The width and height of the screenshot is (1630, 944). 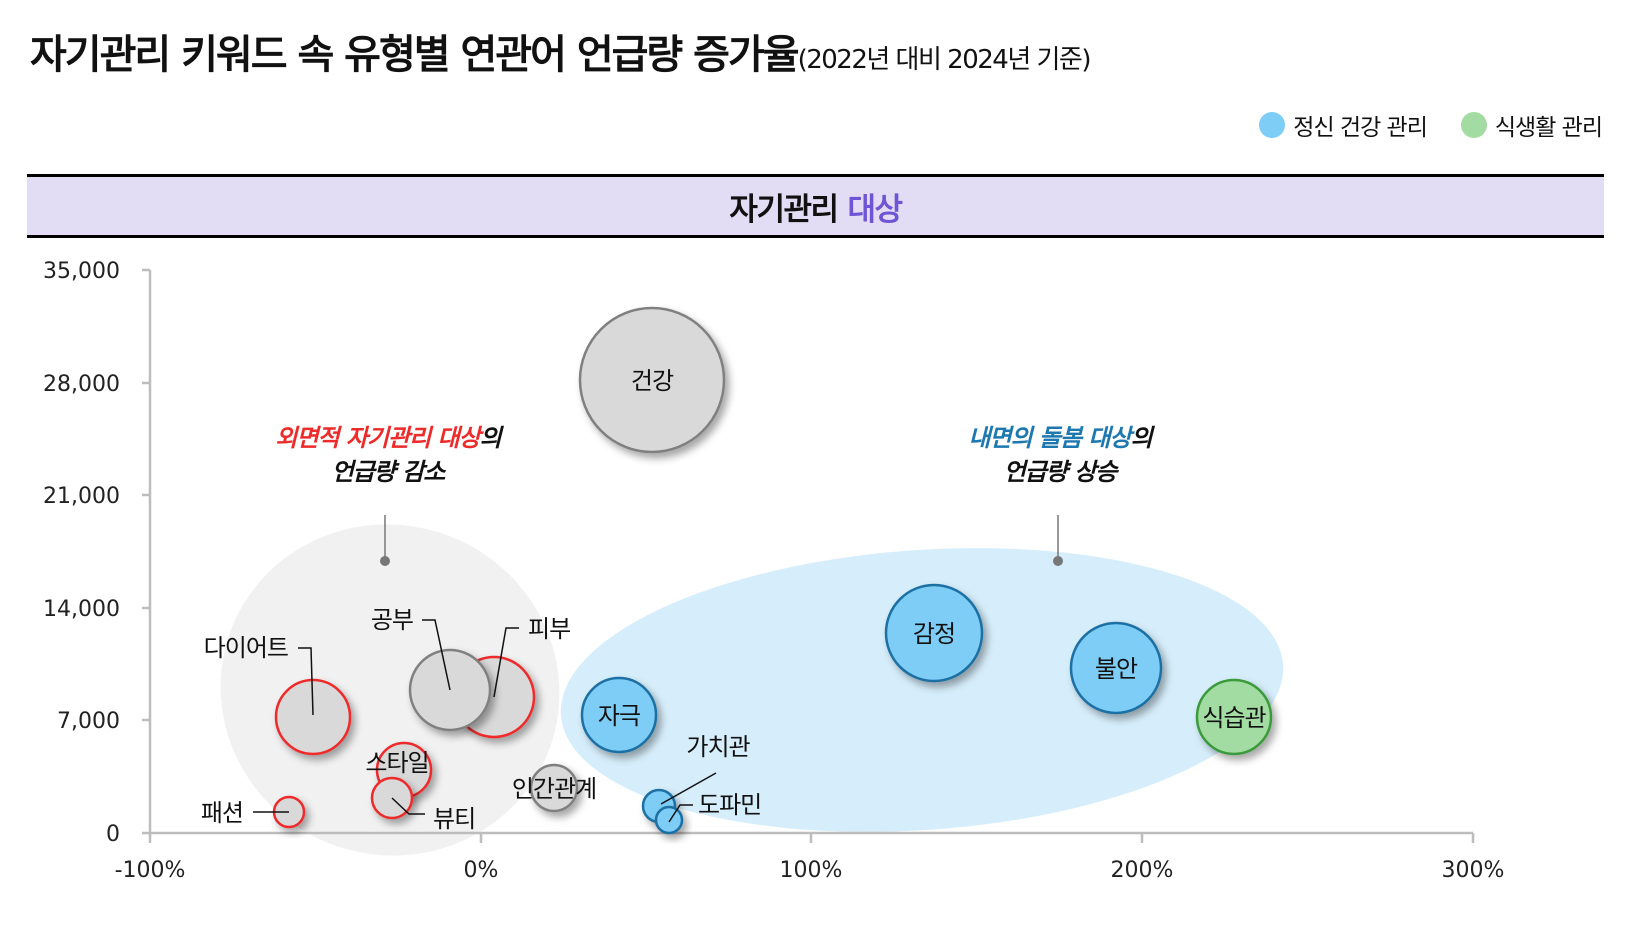 What do you see at coordinates (81, 271) in the screenshot?
I see `svg-text: 35,000` at bounding box center [81, 271].